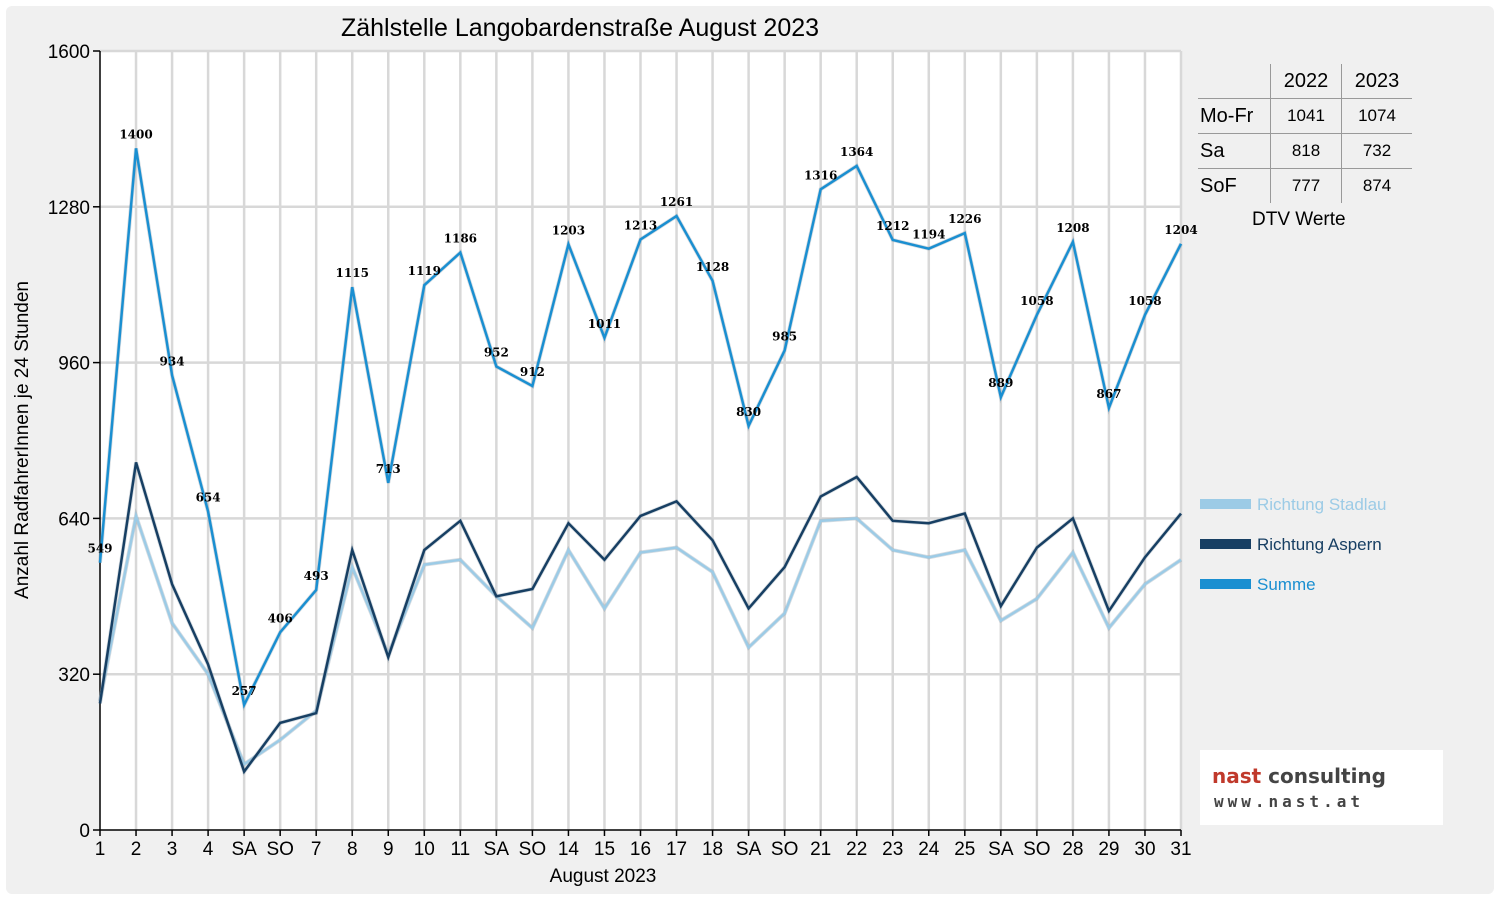  I want to click on legend-label: Richtung Aspern, so click(1319, 544).